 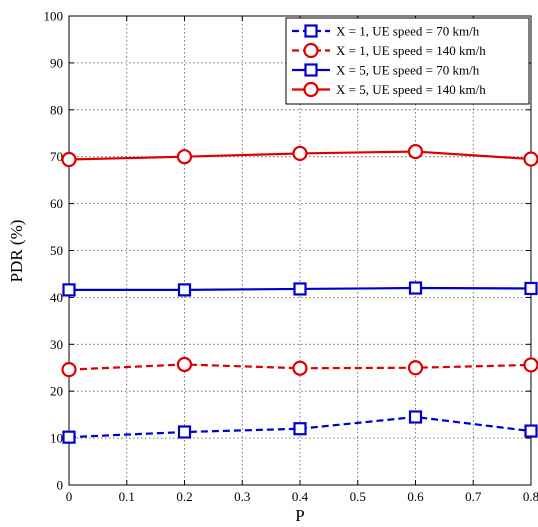 I want to click on y-tick-label: 90, so click(x=56, y=62).